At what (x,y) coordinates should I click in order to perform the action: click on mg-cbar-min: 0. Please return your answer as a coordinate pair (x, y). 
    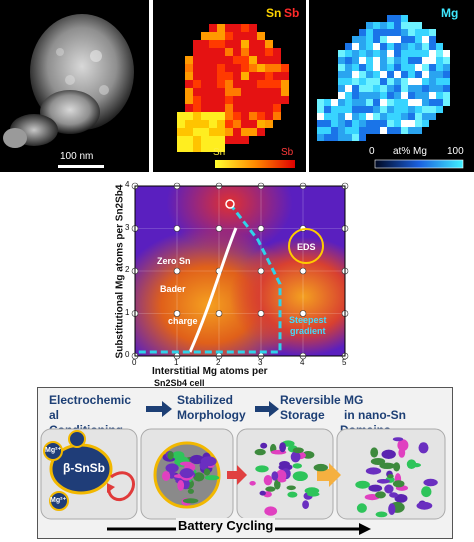
    Looking at the image, I should click on (372, 151).